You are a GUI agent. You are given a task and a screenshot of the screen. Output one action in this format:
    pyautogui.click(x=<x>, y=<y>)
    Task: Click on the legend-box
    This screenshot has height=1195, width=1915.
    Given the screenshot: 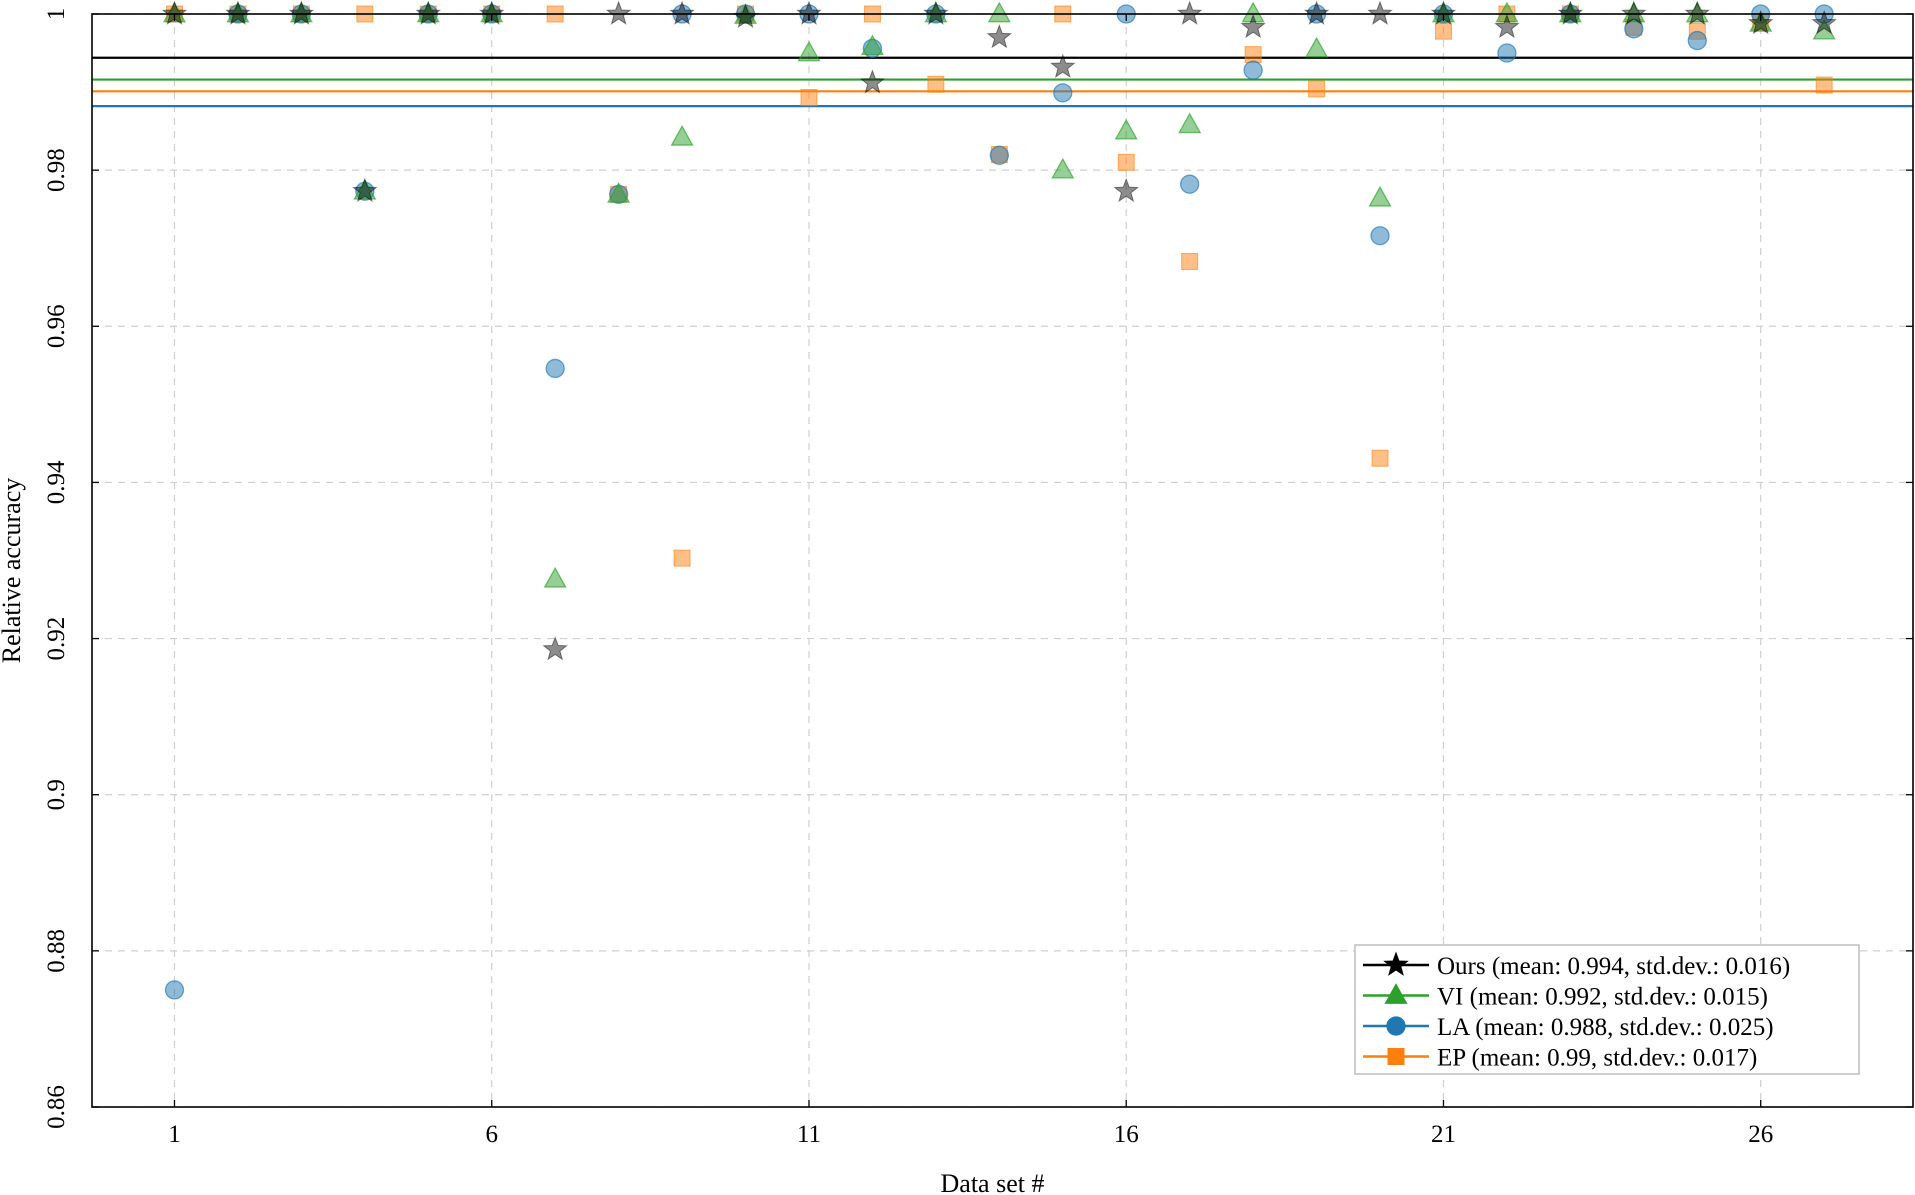 What is the action you would take?
    pyautogui.click(x=1607, y=1009)
    